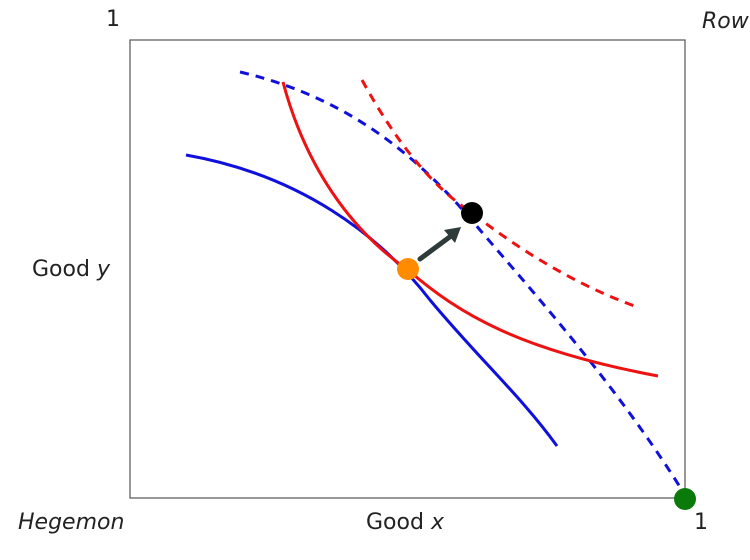 This screenshot has height=560, width=750. What do you see at coordinates (103, 269) in the screenshot?
I see `y-variable: y` at bounding box center [103, 269].